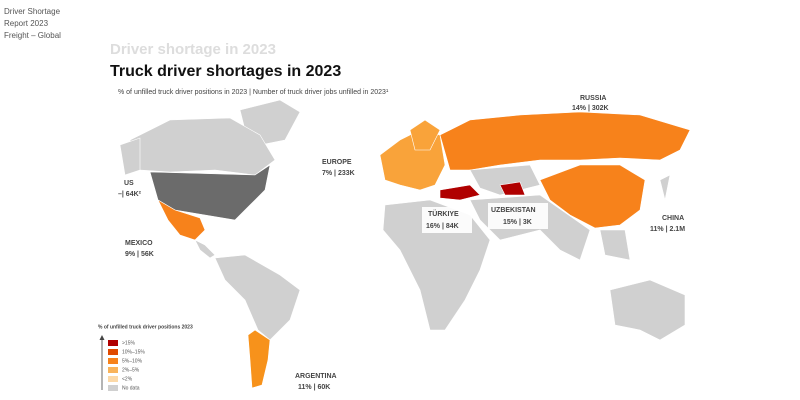  I want to click on japan, so click(665, 187).